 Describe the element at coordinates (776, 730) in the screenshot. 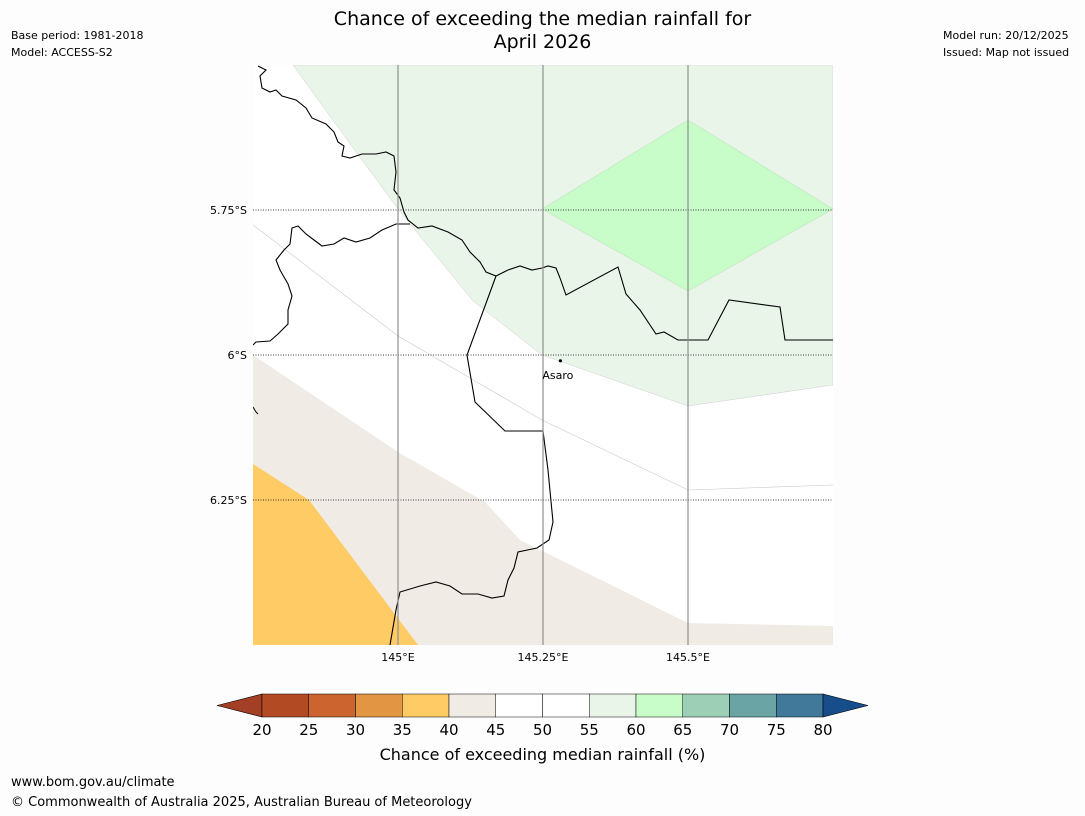

I see `colorbar-tick-label: 75` at that location.